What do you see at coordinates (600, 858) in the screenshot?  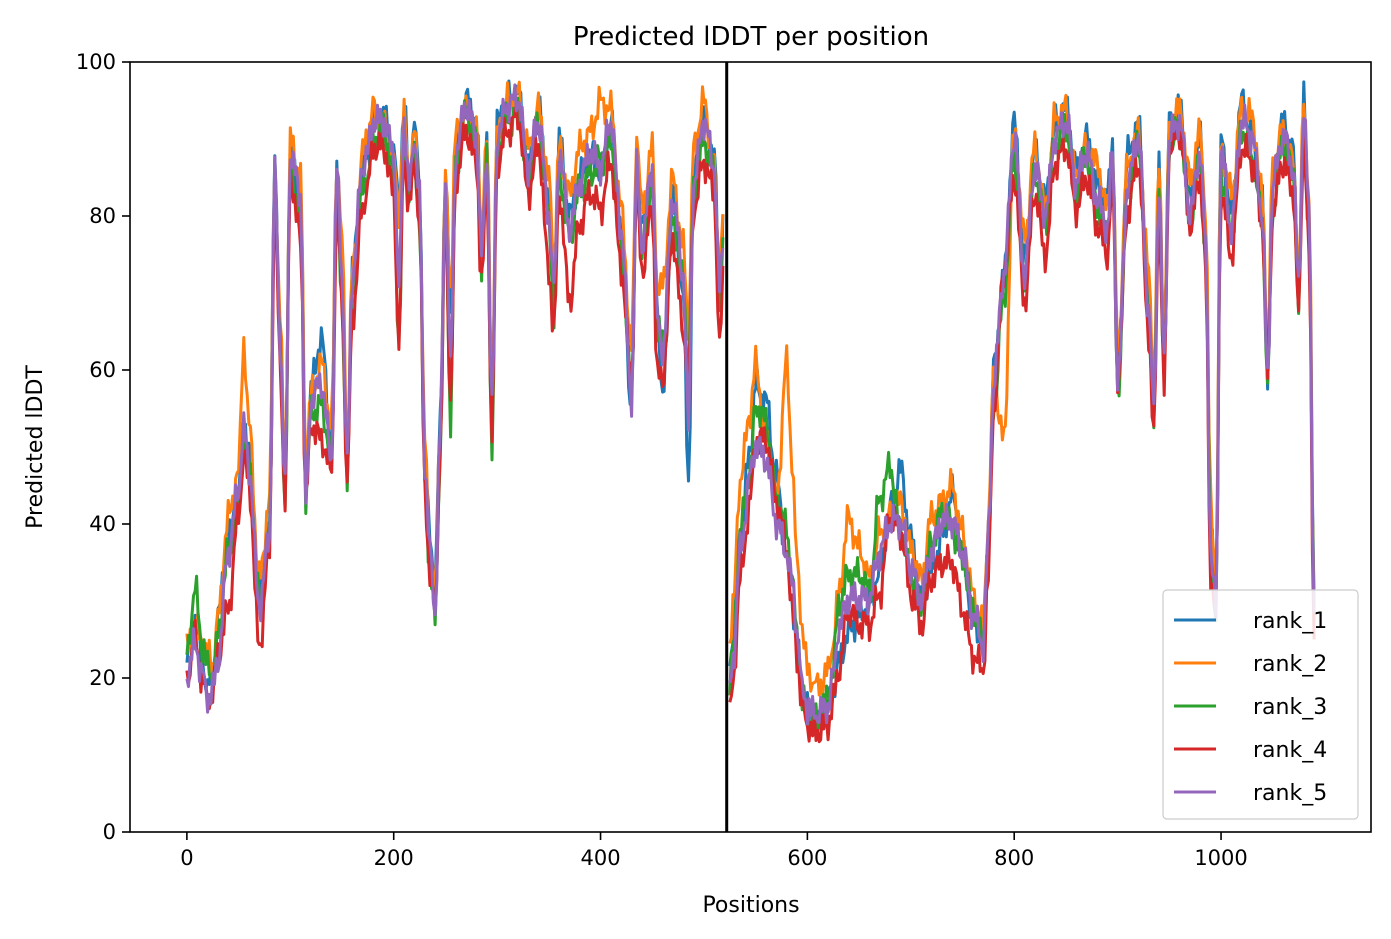 I see `x-tick-label: 400` at bounding box center [600, 858].